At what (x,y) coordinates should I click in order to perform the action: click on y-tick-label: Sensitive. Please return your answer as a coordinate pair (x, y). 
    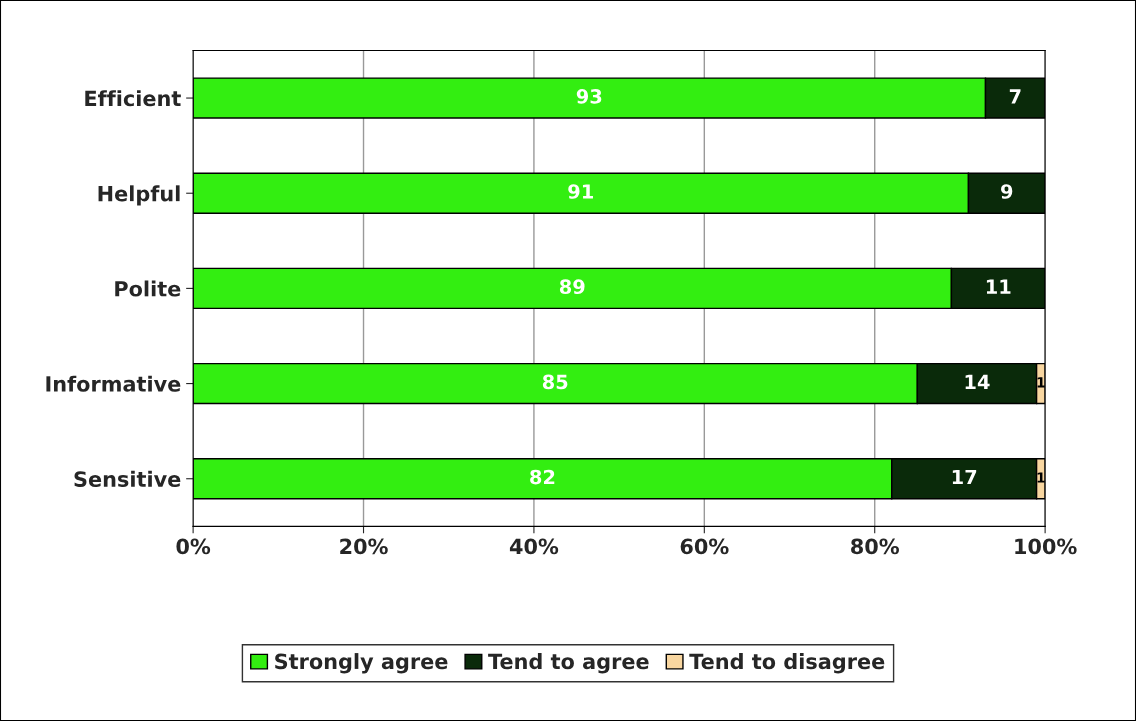
    Looking at the image, I should click on (127, 478).